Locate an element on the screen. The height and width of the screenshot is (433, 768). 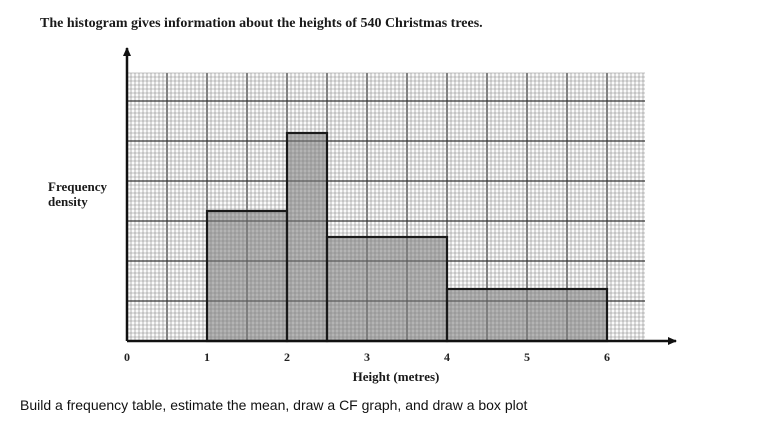
y-axis-label-line-1: Frequency is located at coordinates (77, 186).